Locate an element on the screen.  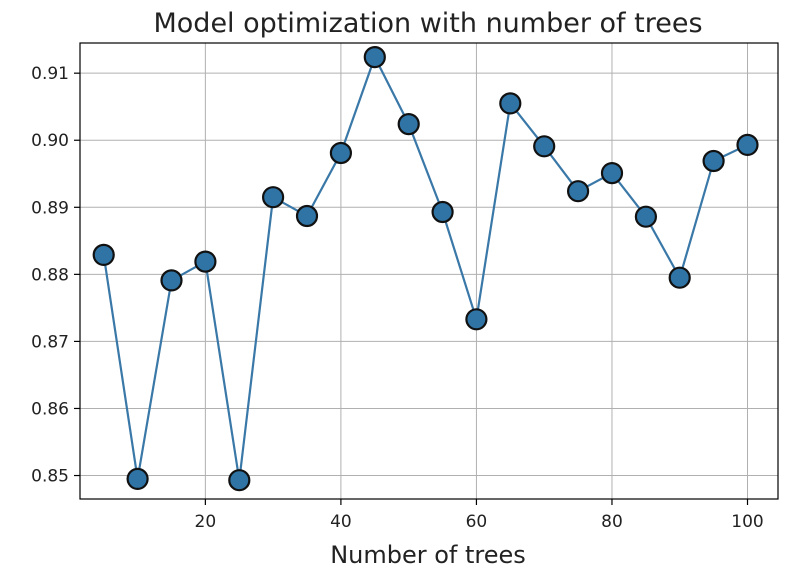
y-tick-label: 0.88 is located at coordinates (50, 275).